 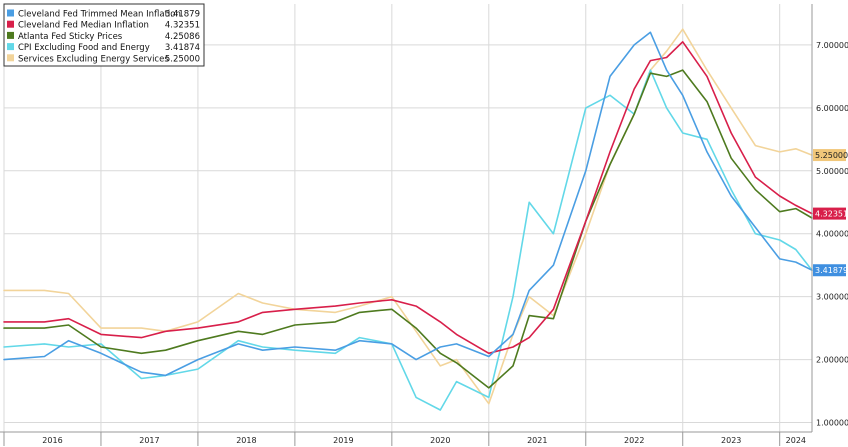 I want to click on y-tick-label: 5.00000, so click(x=832, y=171).